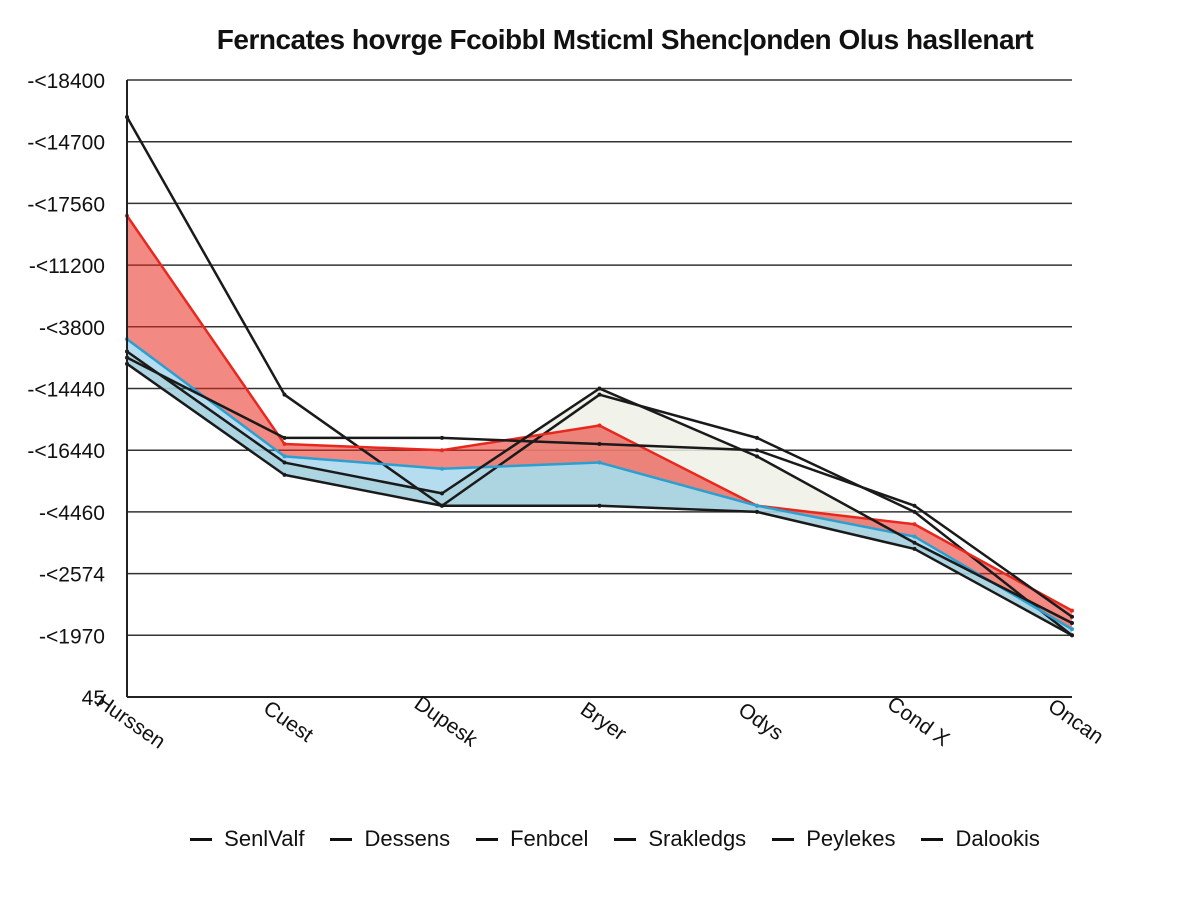 The width and height of the screenshot is (1200, 900). I want to click on legend-item: Dalookis, so click(980, 839).